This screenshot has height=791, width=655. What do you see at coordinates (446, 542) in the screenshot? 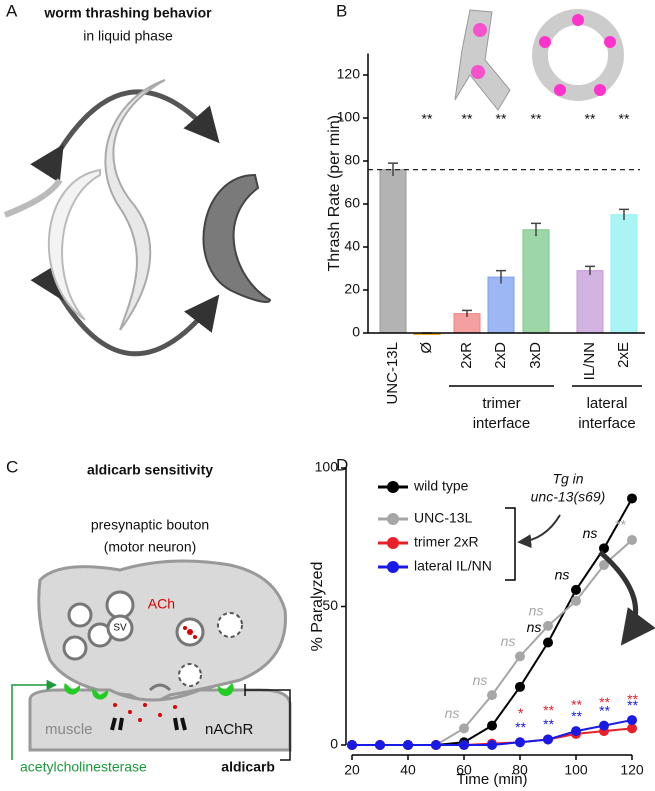
I see `legend-label: trimer 2xR` at bounding box center [446, 542].